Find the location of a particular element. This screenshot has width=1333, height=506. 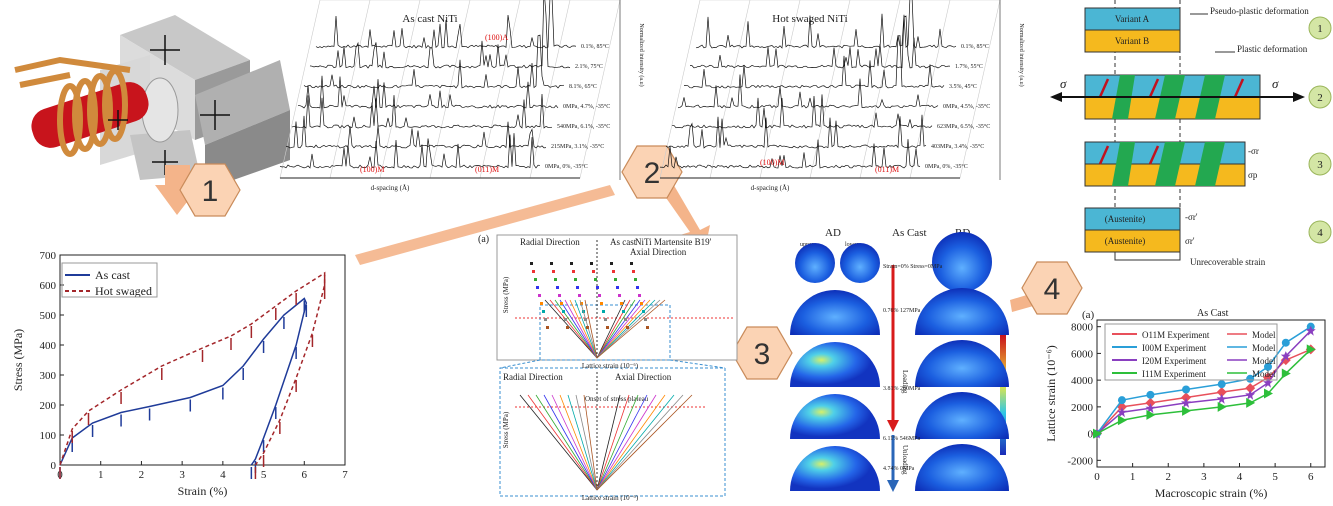

label: As cast is located at coordinates (623, 242).